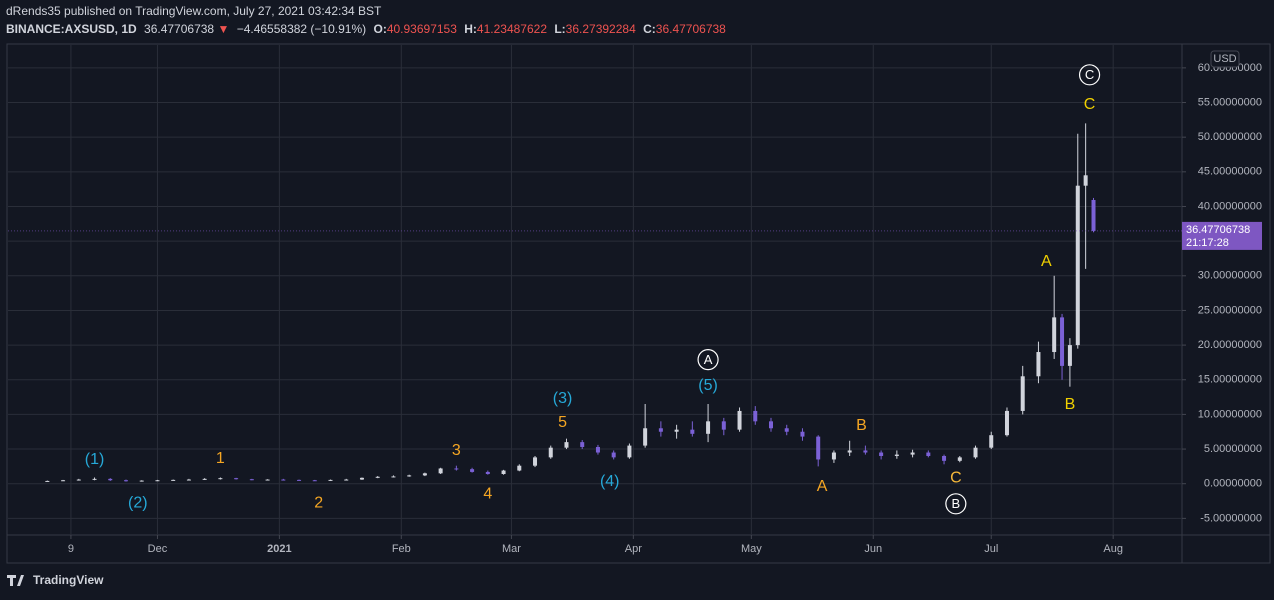 This screenshot has height=600, width=1274. I want to click on wave-text: (4), so click(610, 481).